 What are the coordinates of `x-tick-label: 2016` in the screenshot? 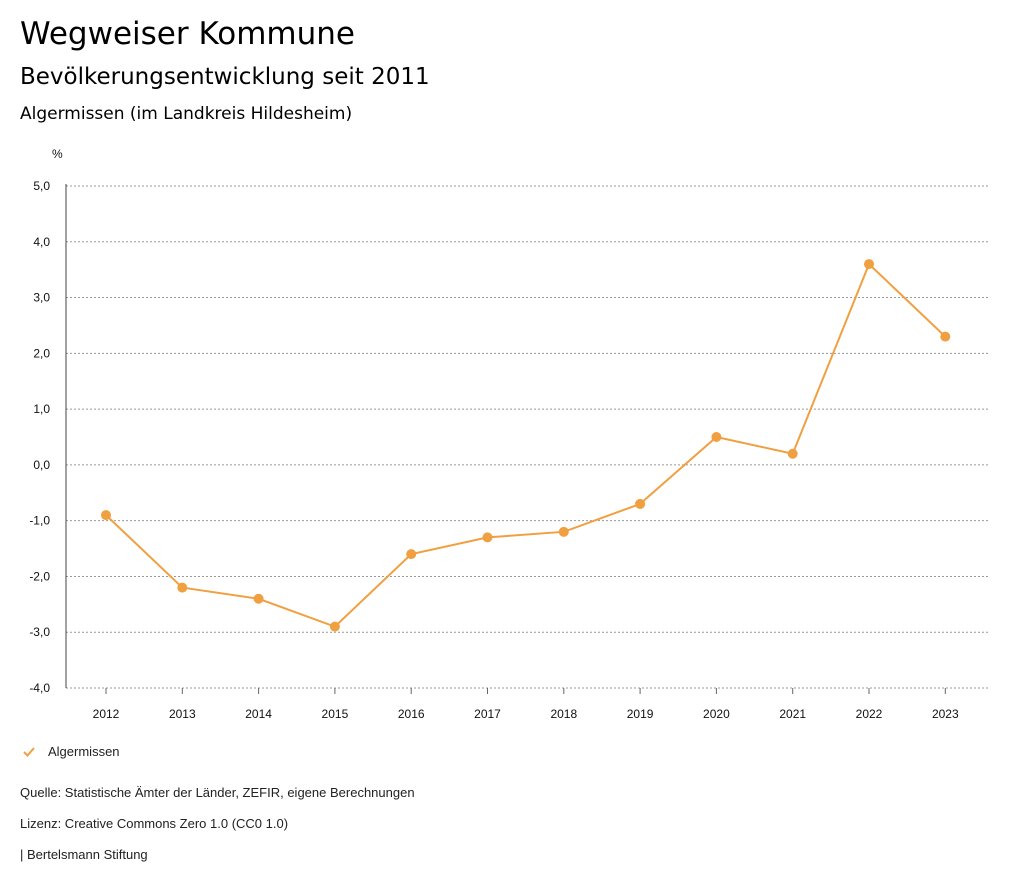 It's located at (411, 714).